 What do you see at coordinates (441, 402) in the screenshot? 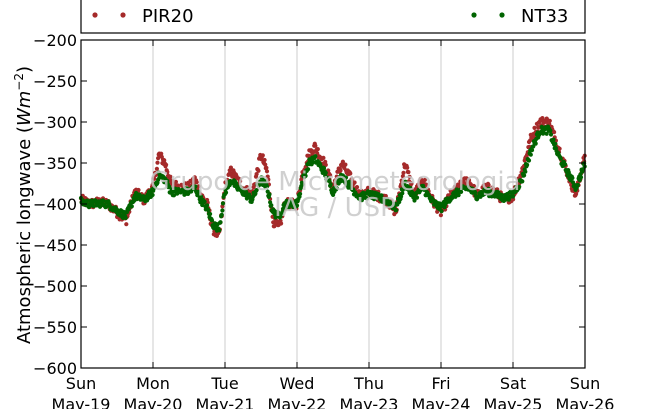
I see `x-tick-label-date: May-24` at bounding box center [441, 402].